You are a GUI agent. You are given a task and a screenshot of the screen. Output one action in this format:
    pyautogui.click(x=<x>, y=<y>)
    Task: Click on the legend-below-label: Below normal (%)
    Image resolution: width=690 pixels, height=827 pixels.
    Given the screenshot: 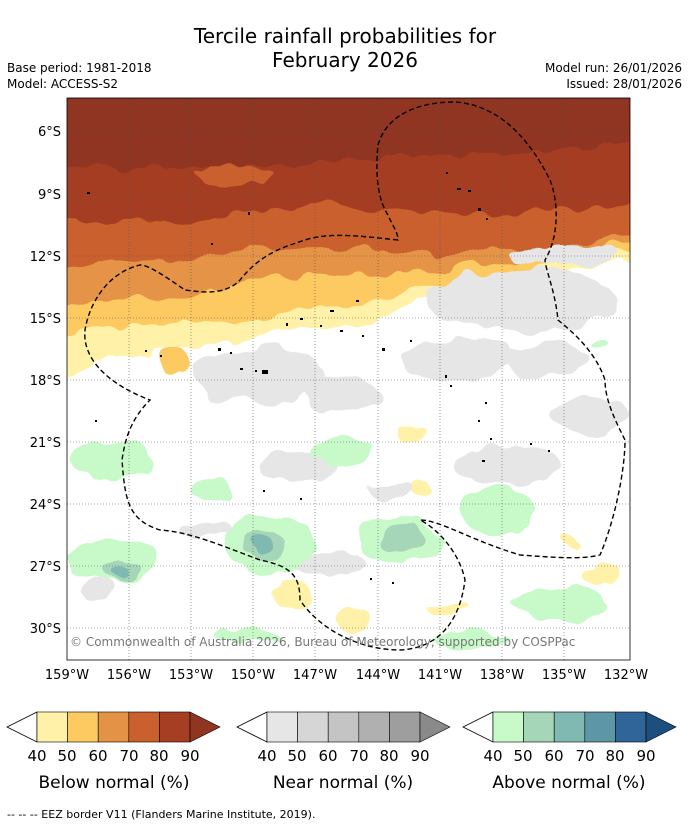 What is the action you would take?
    pyautogui.click(x=114, y=783)
    